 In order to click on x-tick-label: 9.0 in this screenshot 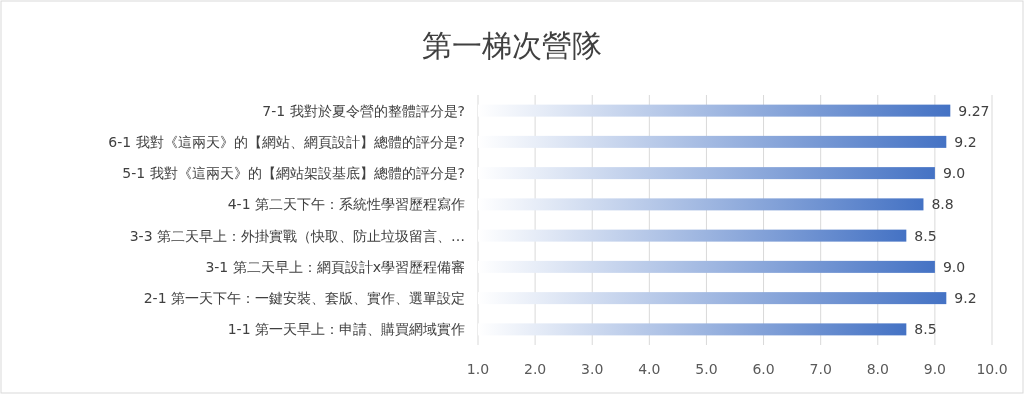, I will do `click(935, 369)`.